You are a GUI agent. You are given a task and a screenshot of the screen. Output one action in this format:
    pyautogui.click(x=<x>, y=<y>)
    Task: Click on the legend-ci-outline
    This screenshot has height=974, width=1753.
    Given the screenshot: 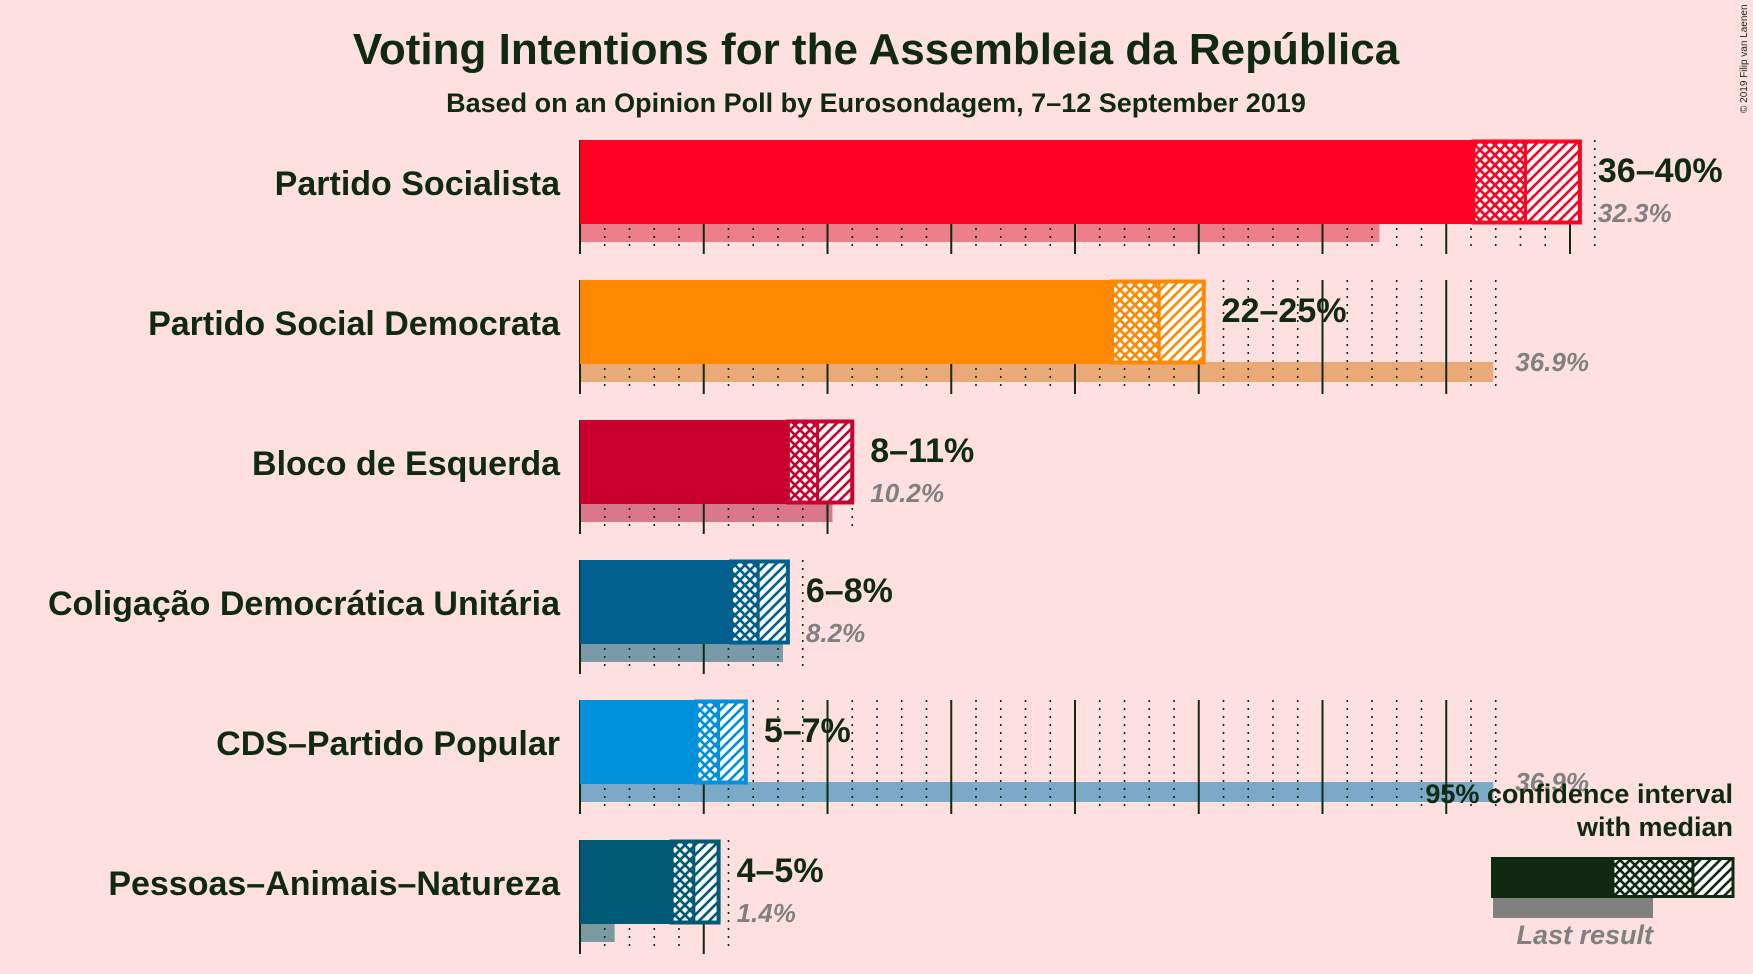 What is the action you would take?
    pyautogui.click(x=1673, y=877)
    